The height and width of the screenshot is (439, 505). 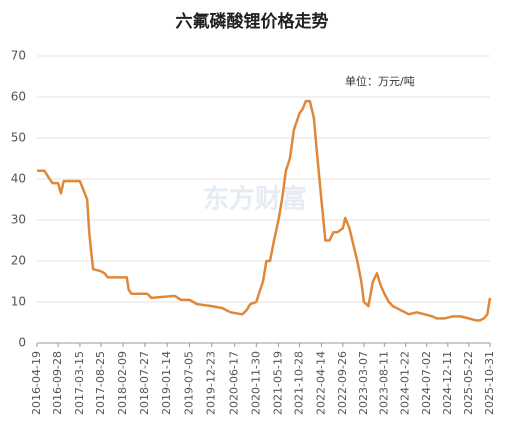 I want to click on x-tick-label: 2025-05-22, so click(x=468, y=383).